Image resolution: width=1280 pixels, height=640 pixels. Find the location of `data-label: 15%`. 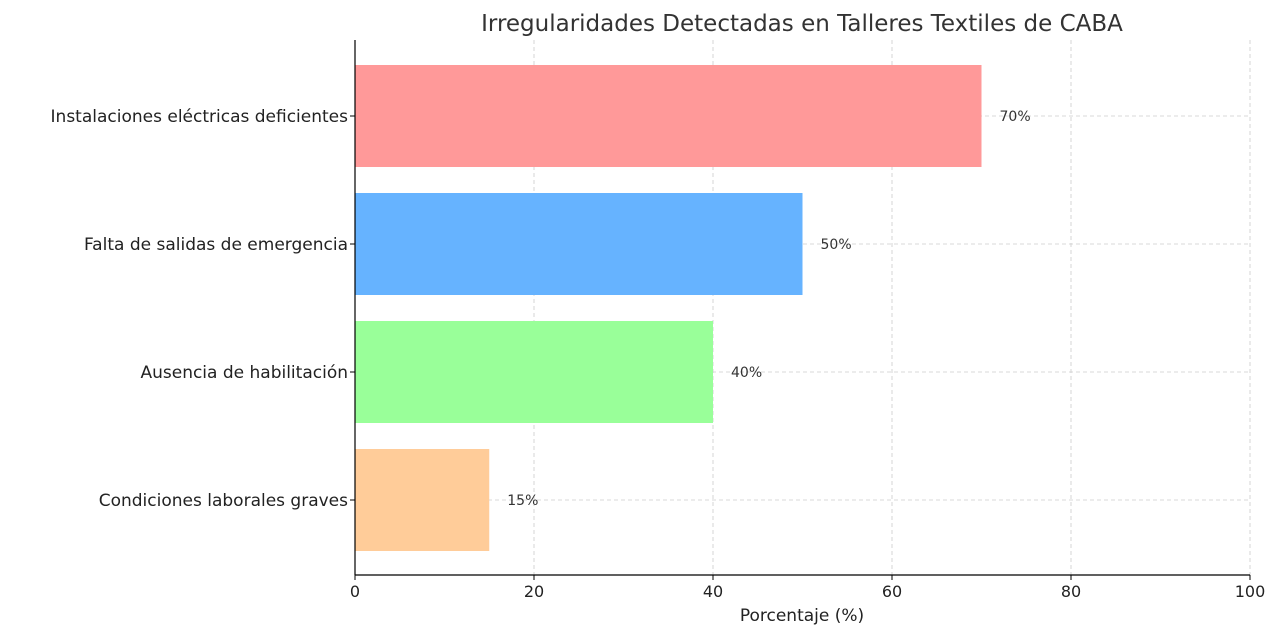

data-label: 15% is located at coordinates (522, 501).